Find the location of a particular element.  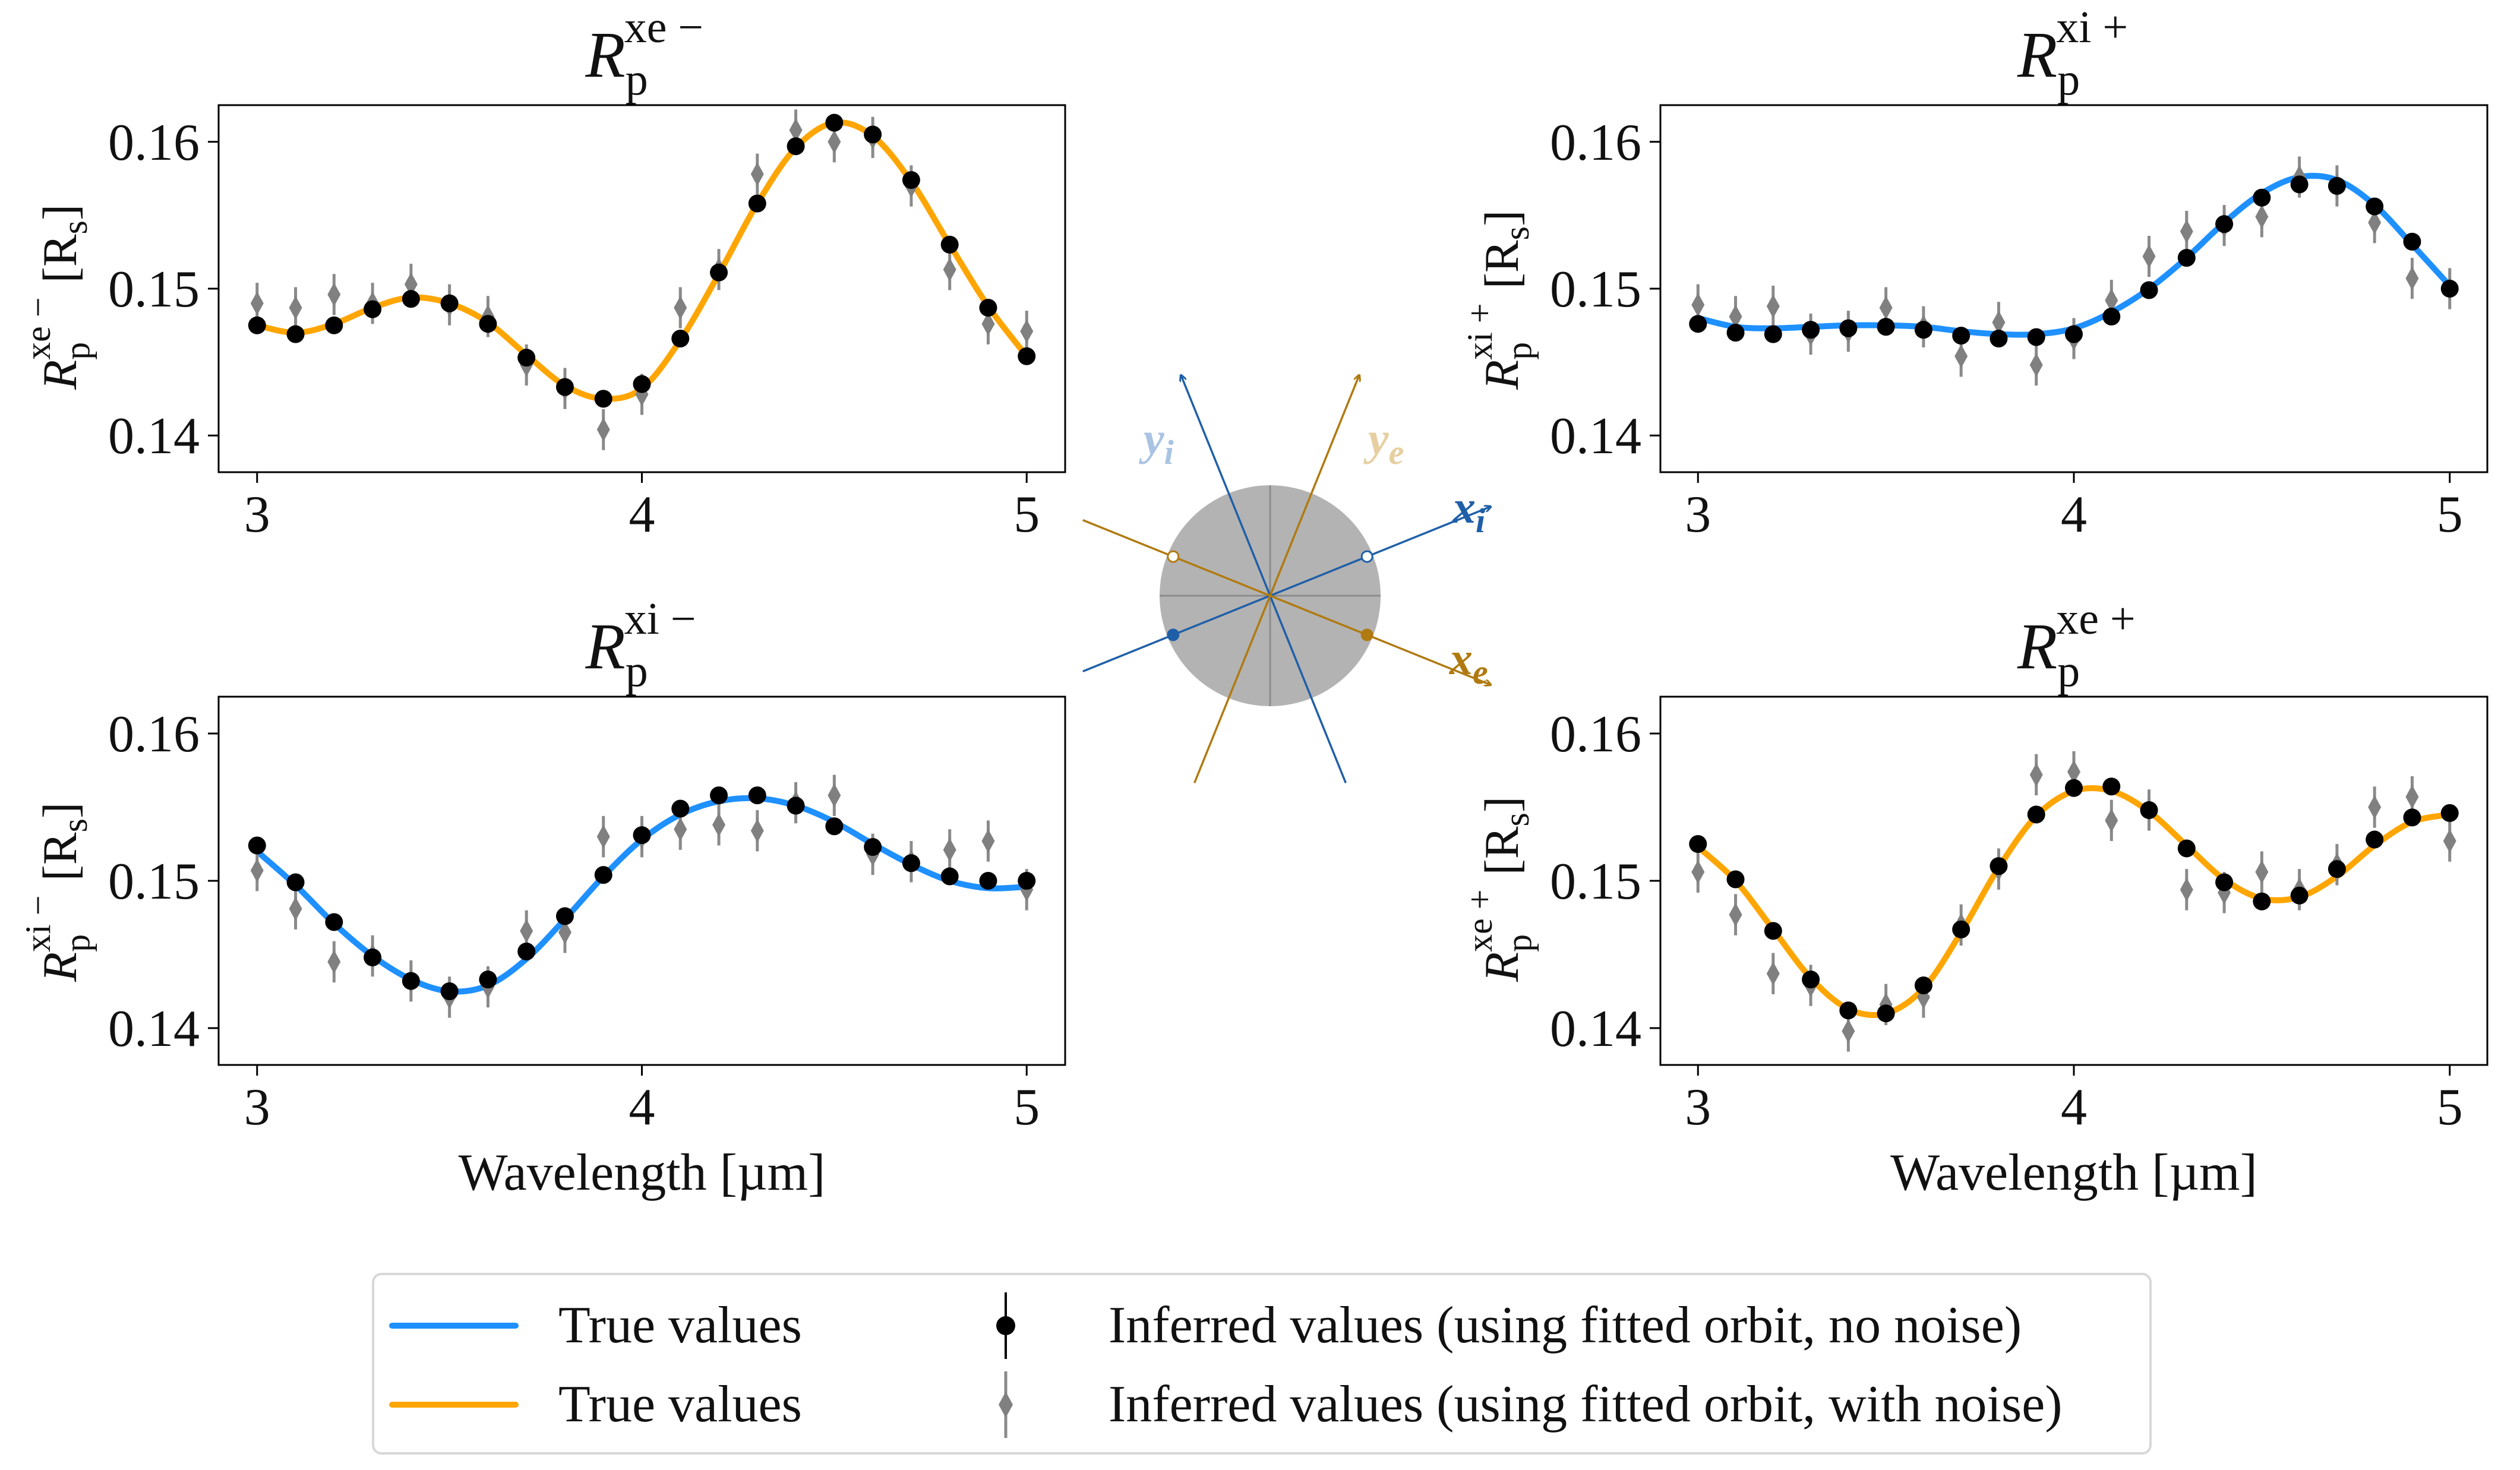

x-tick-label: 5 is located at coordinates (2450, 514).